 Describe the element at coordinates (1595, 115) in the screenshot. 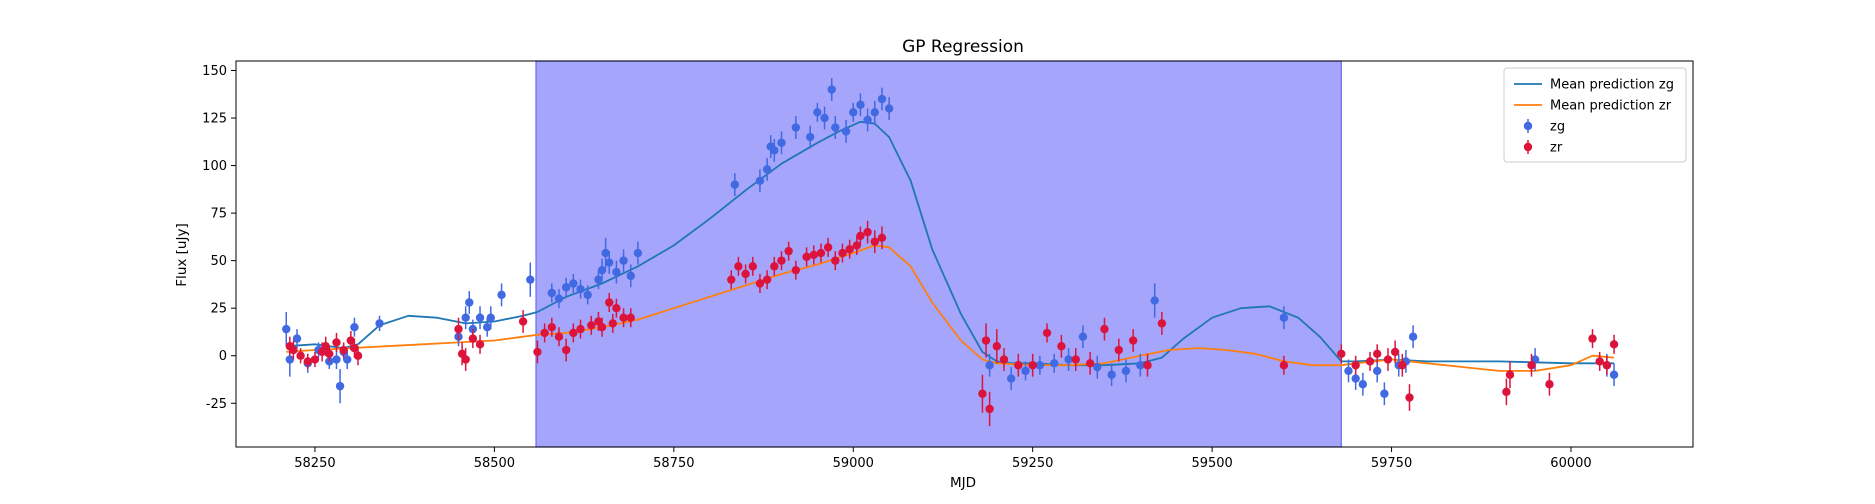

I see `legend: Mean prediction zg Mean prediction zr zg zr` at that location.